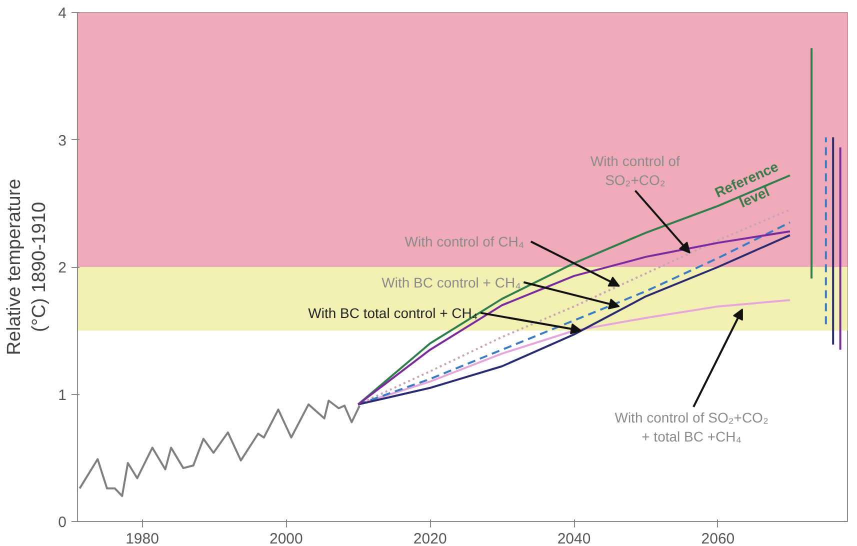 The image size is (857, 546). I want to click on annotation: With control of CH₄, so click(464, 242).